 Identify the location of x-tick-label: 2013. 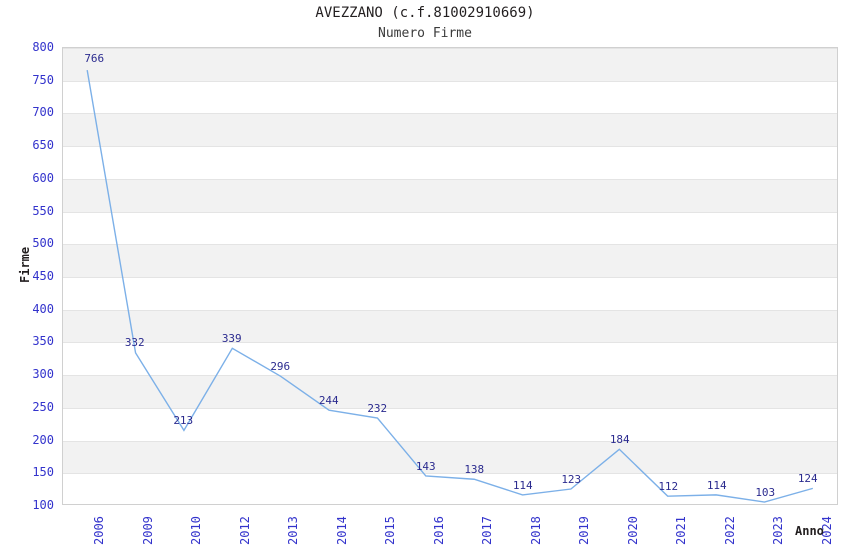
(293, 530).